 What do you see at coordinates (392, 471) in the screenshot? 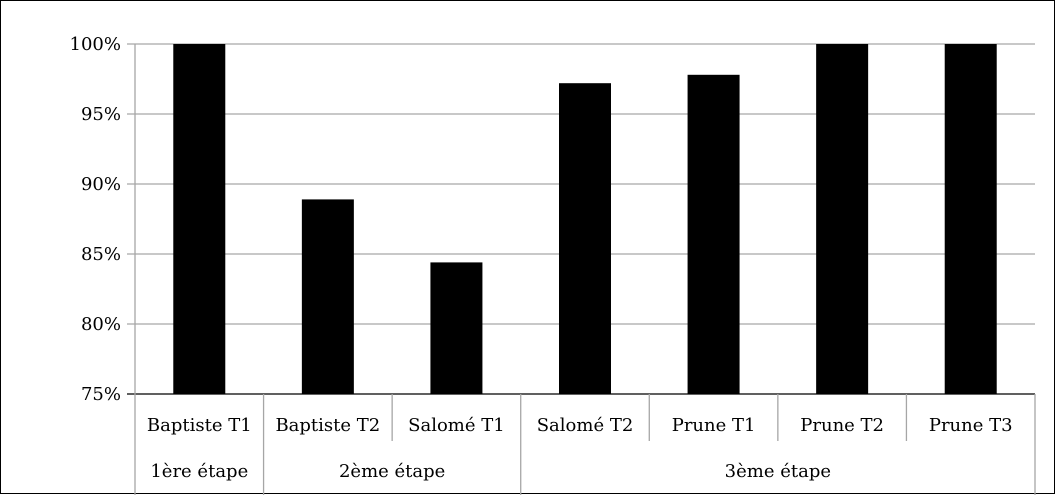
I see `x-group-label: 2ème étape` at bounding box center [392, 471].